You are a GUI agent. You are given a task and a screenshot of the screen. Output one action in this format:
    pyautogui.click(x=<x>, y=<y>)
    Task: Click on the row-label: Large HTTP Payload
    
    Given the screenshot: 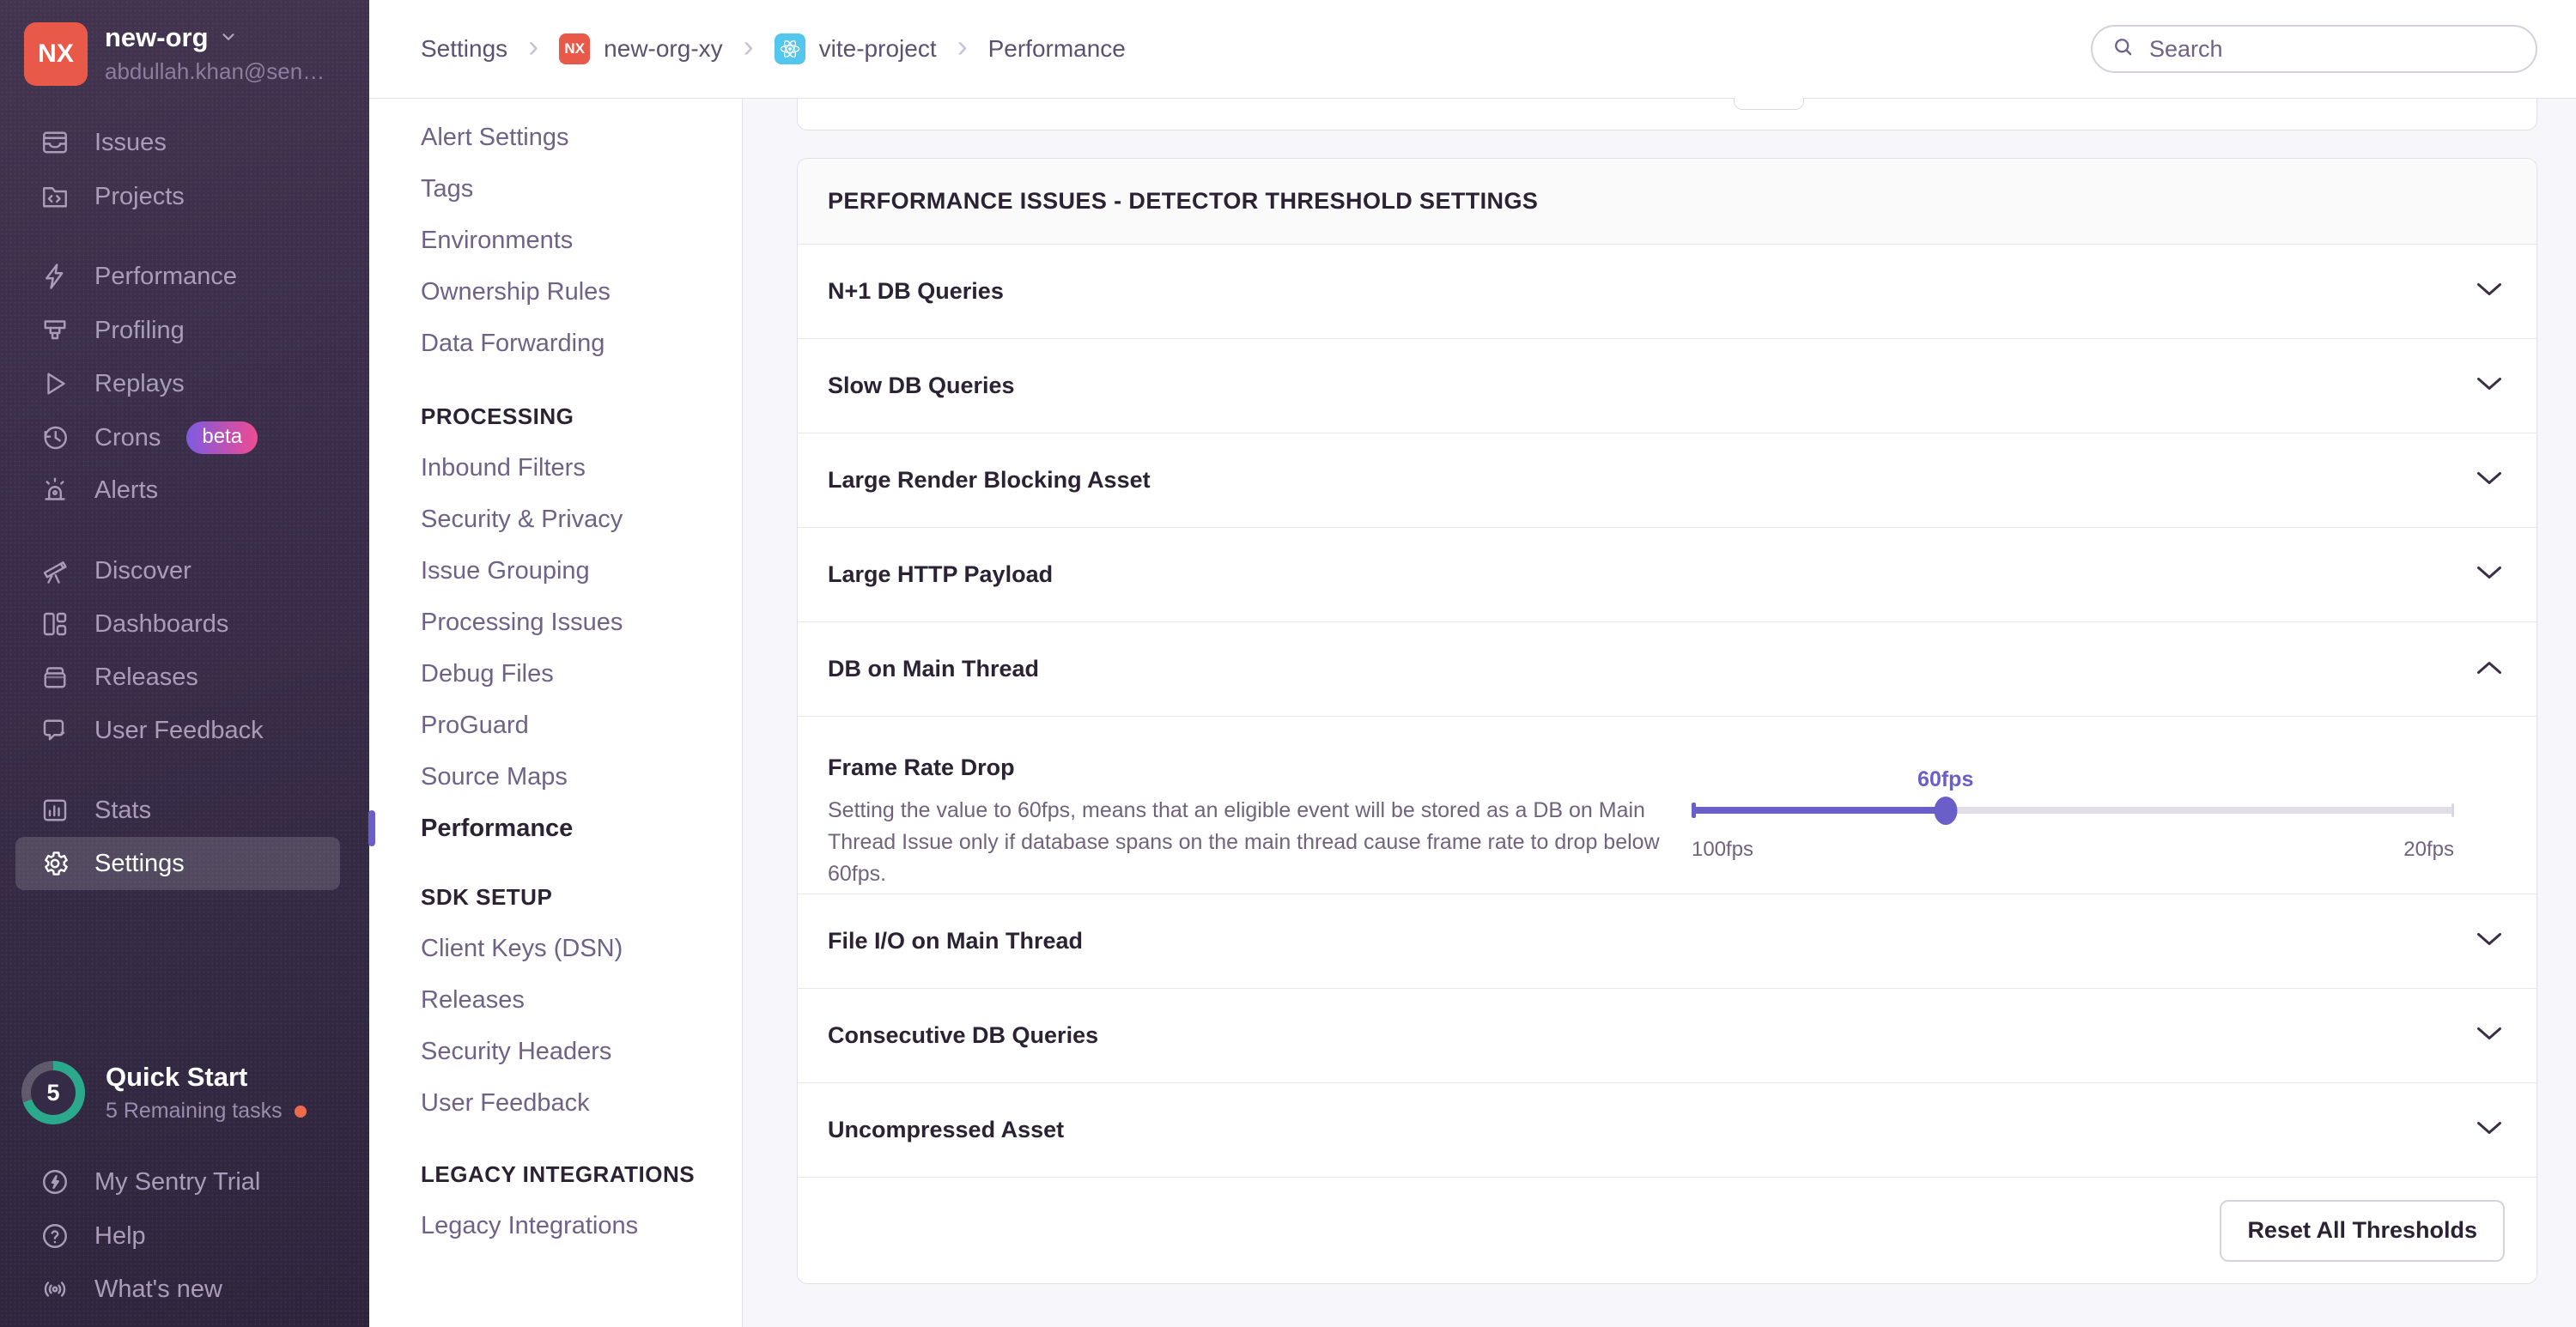 What is the action you would take?
    pyautogui.click(x=941, y=574)
    